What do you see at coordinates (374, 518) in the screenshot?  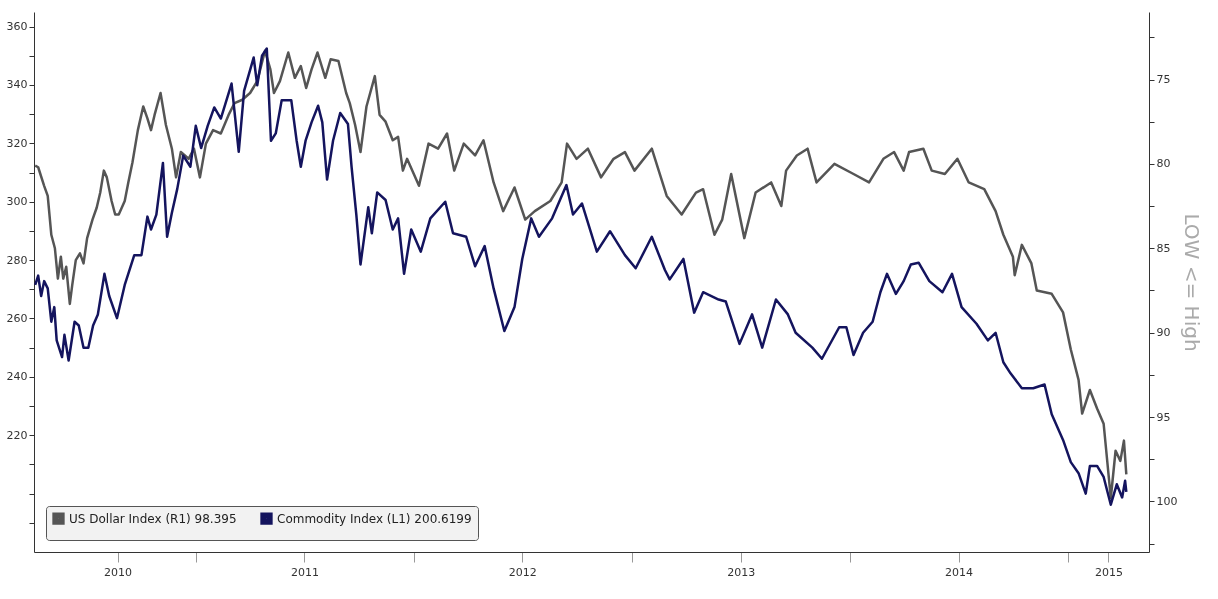 I see `legend-label: Commodity Index (L1) 200.6199` at bounding box center [374, 518].